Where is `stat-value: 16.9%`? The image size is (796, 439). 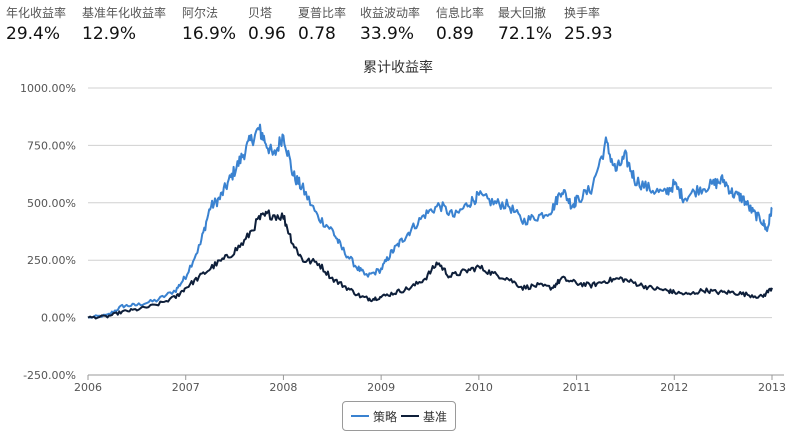 stat-value: 16.9% is located at coordinates (209, 34).